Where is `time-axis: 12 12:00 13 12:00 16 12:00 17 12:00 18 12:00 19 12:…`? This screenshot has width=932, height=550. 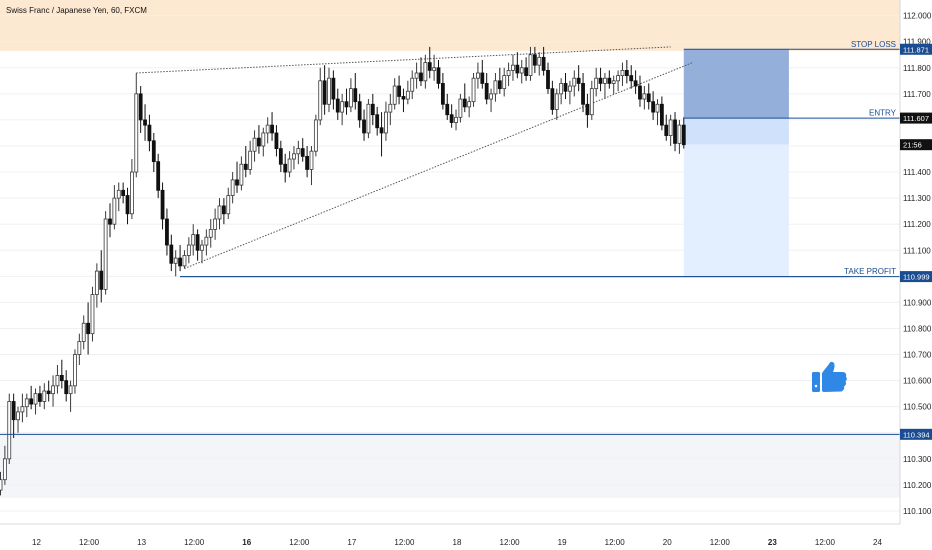 time-axis: 12 12:00 13 12:00 16 12:00 17 12:00 18 12:00 19 12:… is located at coordinates (466, 536).